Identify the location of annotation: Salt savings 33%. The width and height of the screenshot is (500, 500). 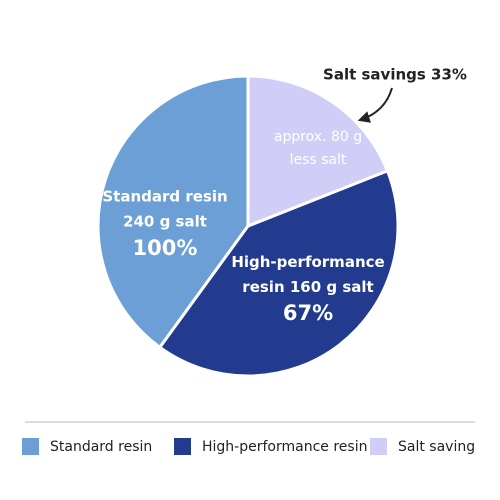
(395, 75).